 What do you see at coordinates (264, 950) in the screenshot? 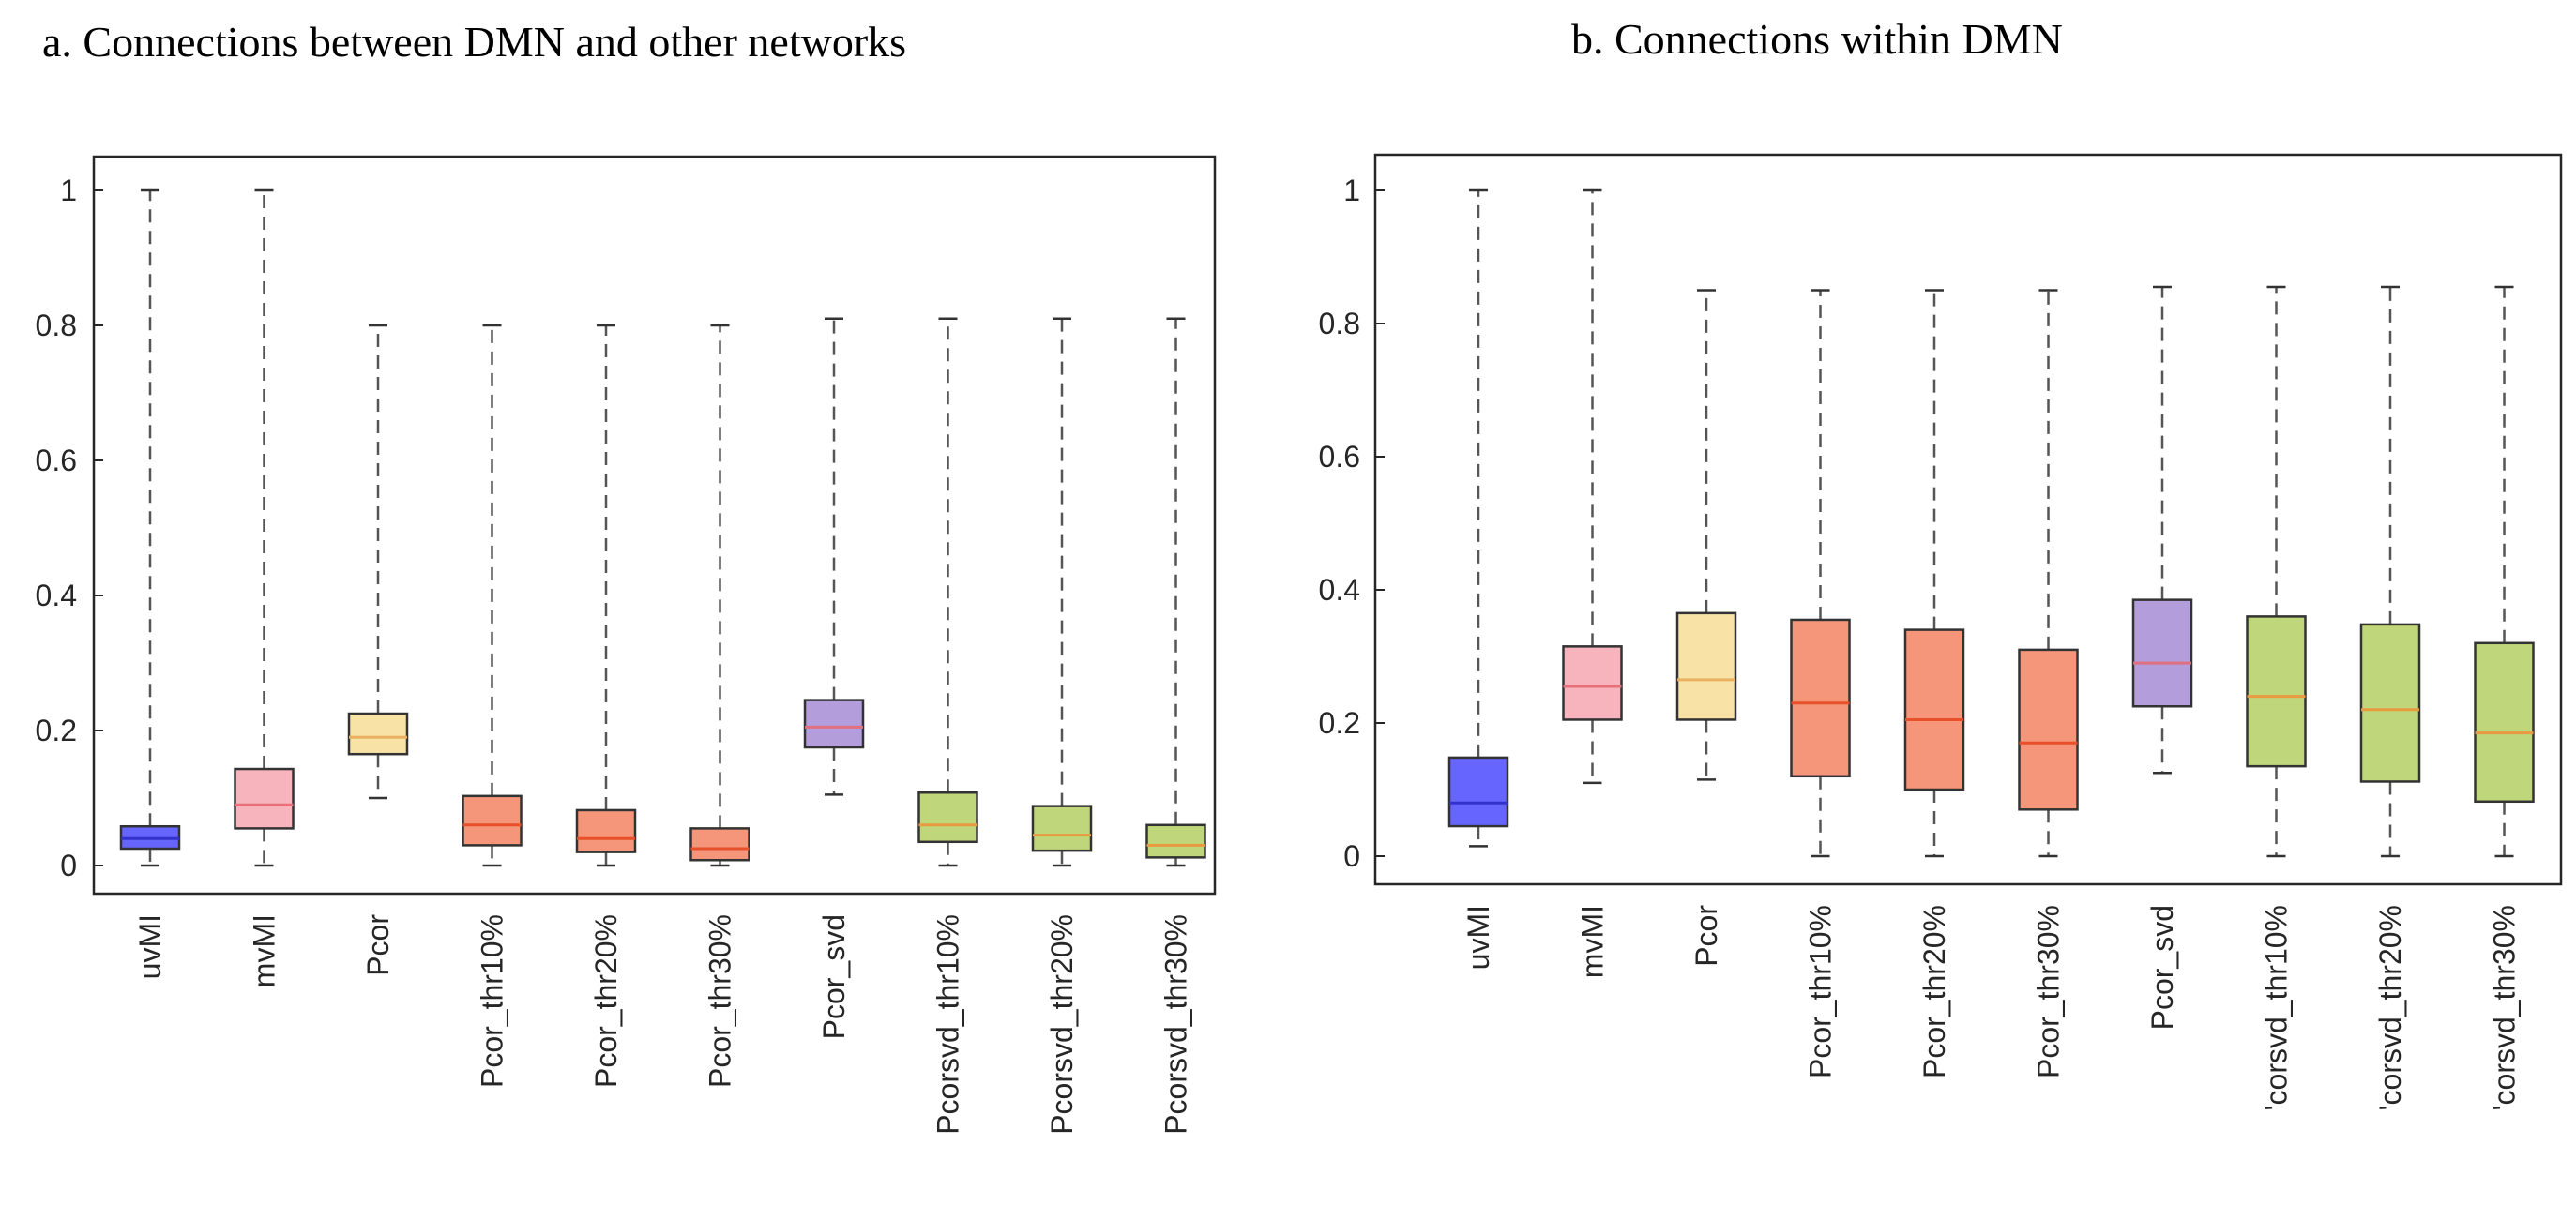
I see `panel-a-category-label: mvMI` at bounding box center [264, 950].